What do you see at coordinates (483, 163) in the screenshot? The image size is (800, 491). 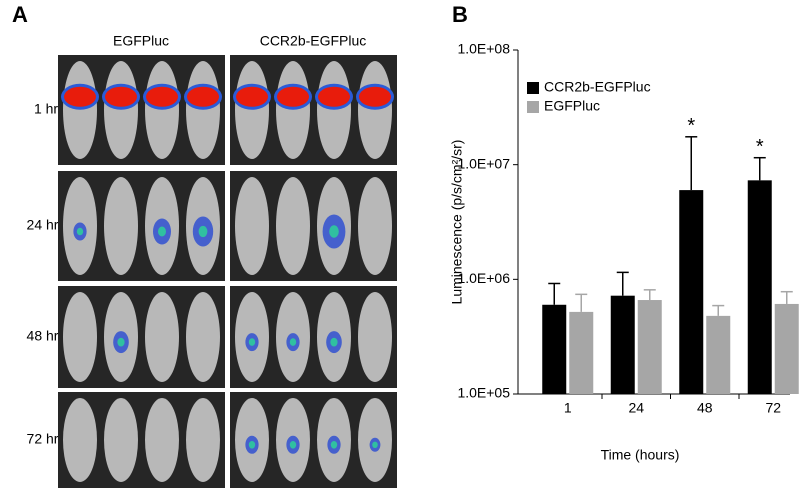 I see `y-tick-label: 1.0E+07` at bounding box center [483, 163].